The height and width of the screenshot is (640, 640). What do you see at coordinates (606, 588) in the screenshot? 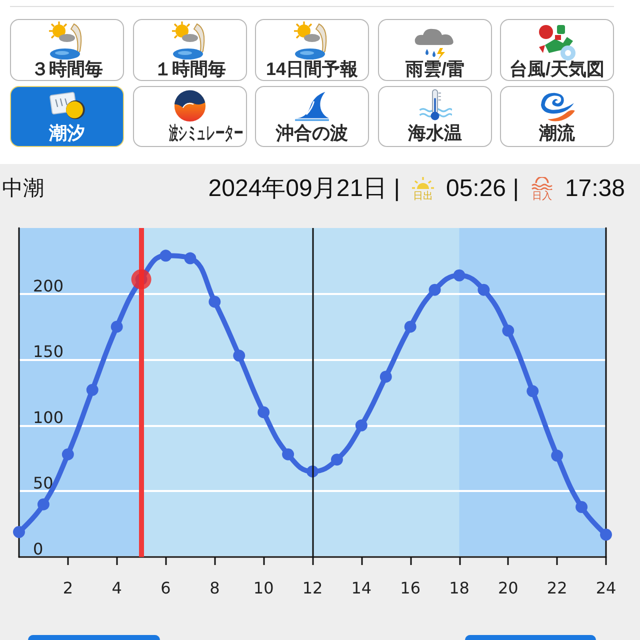
I see `x-tick-label: 24` at bounding box center [606, 588].